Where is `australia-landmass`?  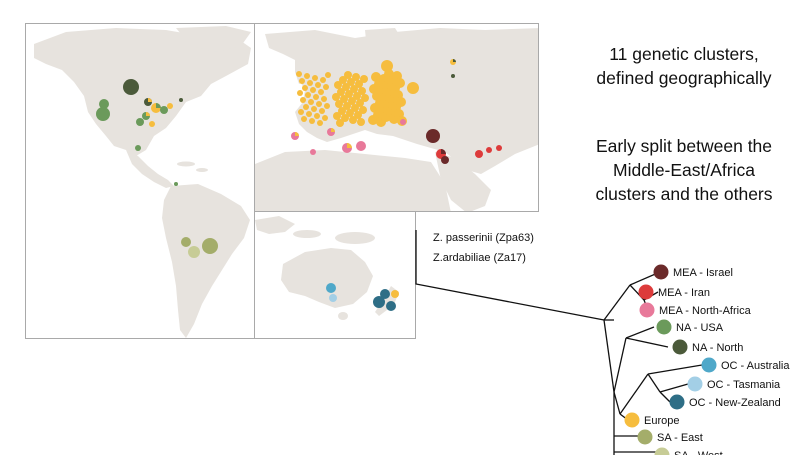
australia-landmass is located at coordinates (327, 278).